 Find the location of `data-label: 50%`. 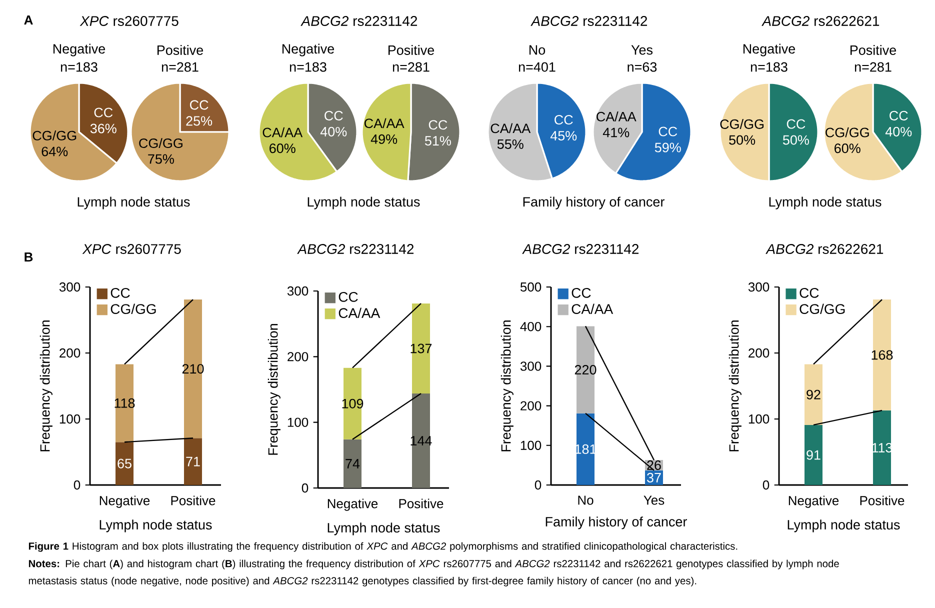

data-label: 50% is located at coordinates (742, 140).